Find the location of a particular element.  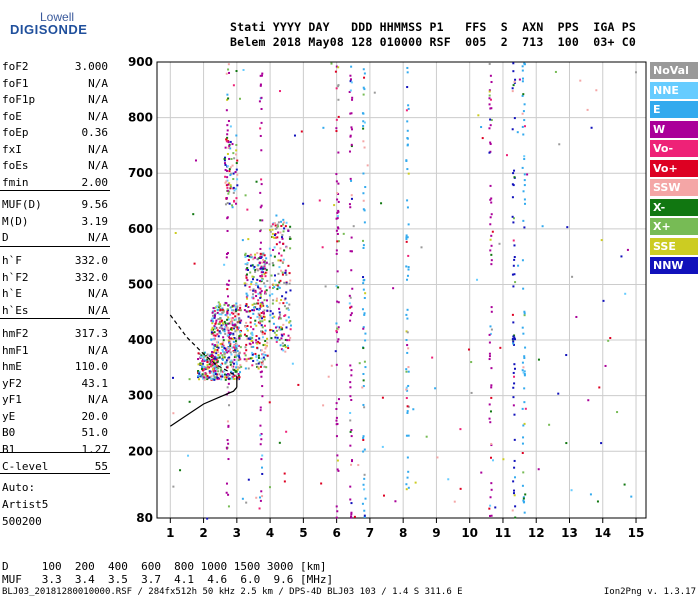

legend-item: X+ is located at coordinates (674, 226).